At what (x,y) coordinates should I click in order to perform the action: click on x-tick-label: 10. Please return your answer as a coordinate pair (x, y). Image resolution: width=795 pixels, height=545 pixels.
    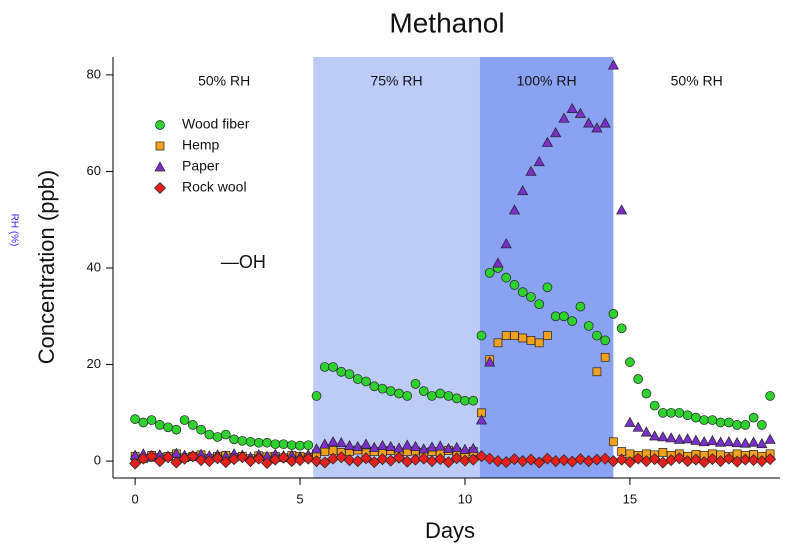
    Looking at the image, I should click on (465, 498).